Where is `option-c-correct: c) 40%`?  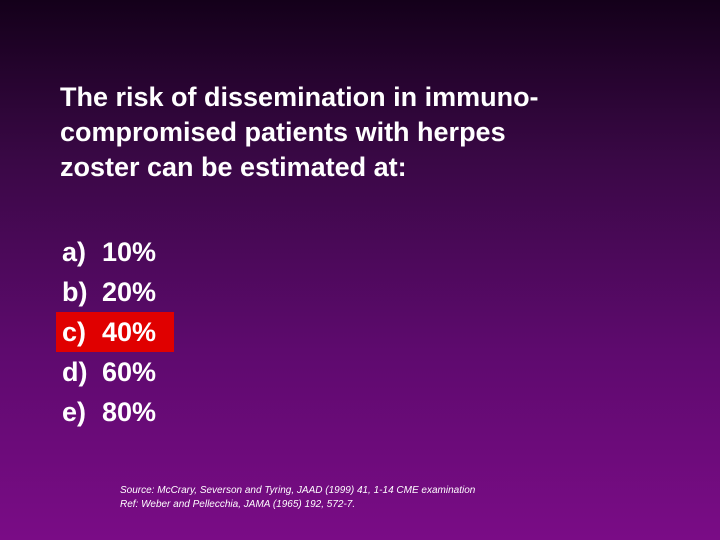
option-c-correct: c) 40% is located at coordinates (115, 332).